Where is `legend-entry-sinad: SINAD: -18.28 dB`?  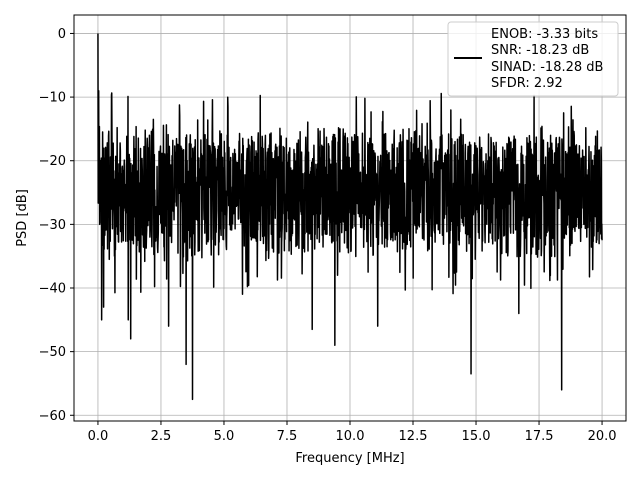
legend-entry-sinad: SINAD: -18.28 dB is located at coordinates (547, 67).